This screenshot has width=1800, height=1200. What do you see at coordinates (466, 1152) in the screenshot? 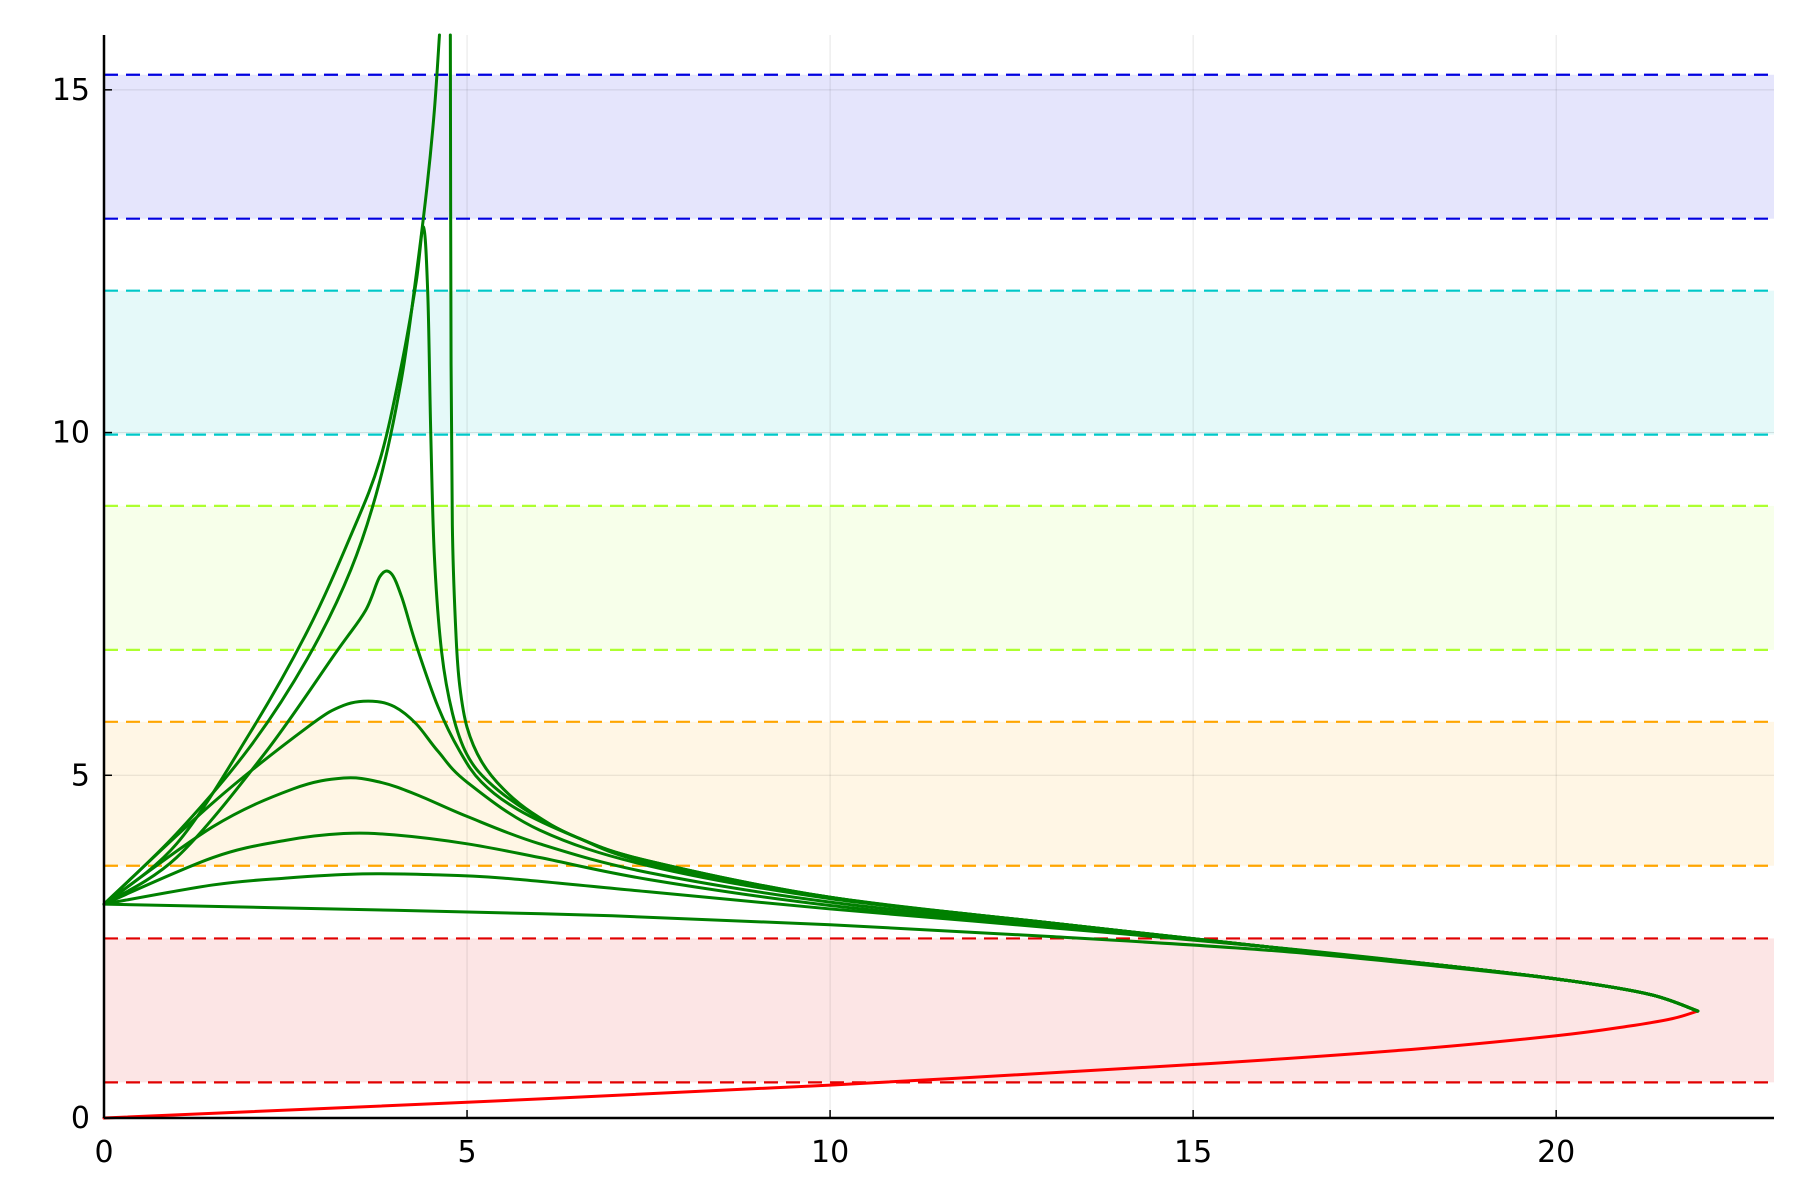
I see `x-tick-label: 5` at bounding box center [466, 1152].